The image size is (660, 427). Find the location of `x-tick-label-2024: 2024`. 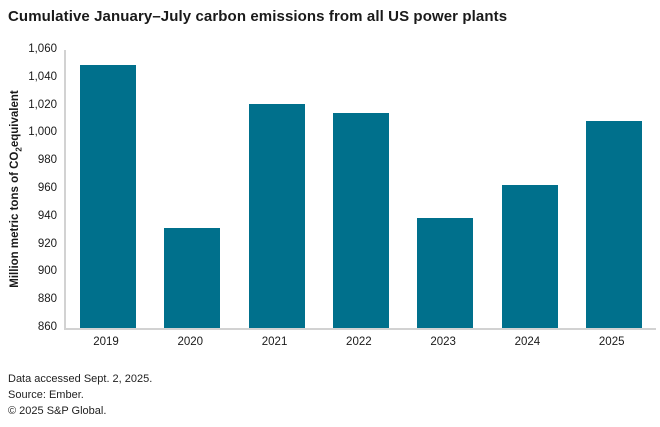

x-tick-label-2024: 2024 is located at coordinates (527, 342).